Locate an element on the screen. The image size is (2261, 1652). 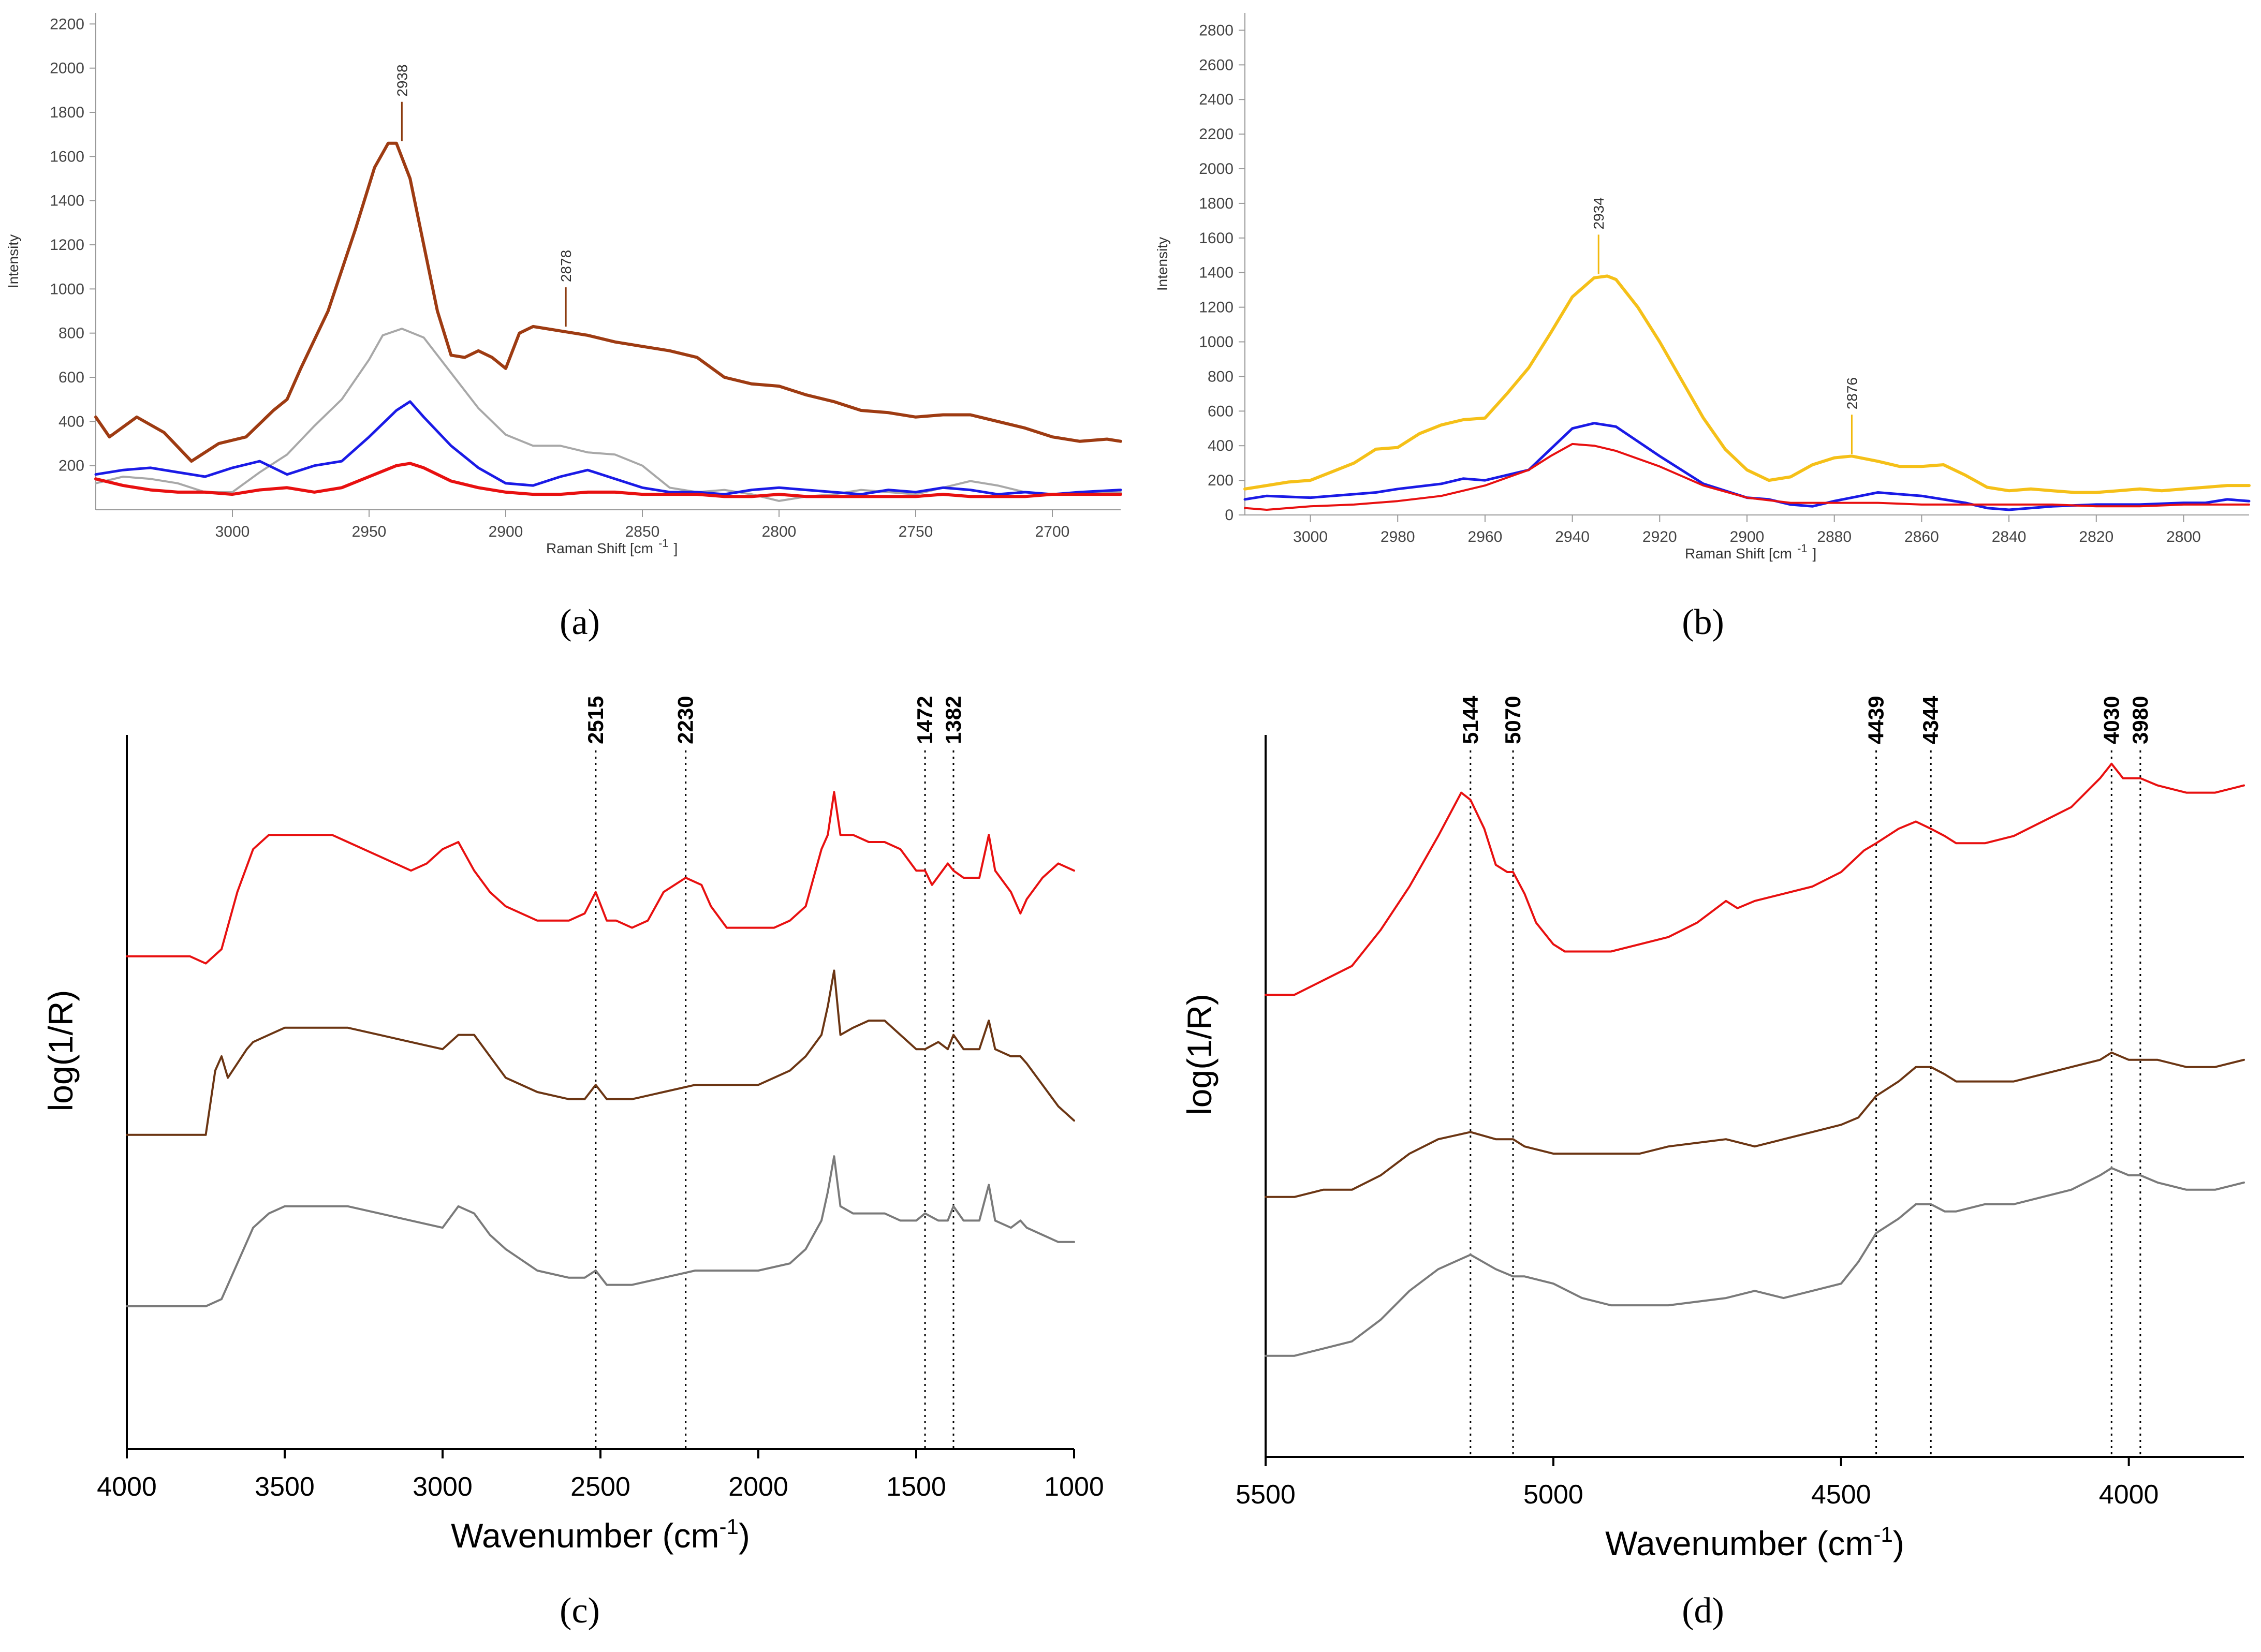
peak-label: 5144 is located at coordinates (1470, 720).